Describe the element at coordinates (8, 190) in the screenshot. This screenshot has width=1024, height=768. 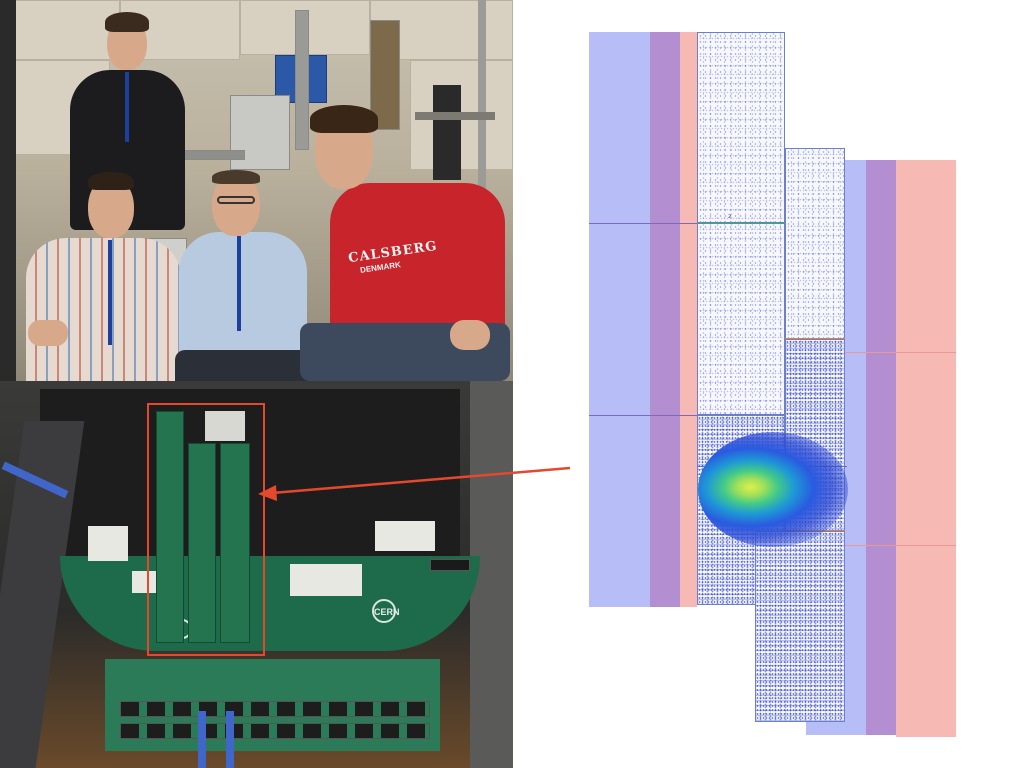
I see `support-pillar` at that location.